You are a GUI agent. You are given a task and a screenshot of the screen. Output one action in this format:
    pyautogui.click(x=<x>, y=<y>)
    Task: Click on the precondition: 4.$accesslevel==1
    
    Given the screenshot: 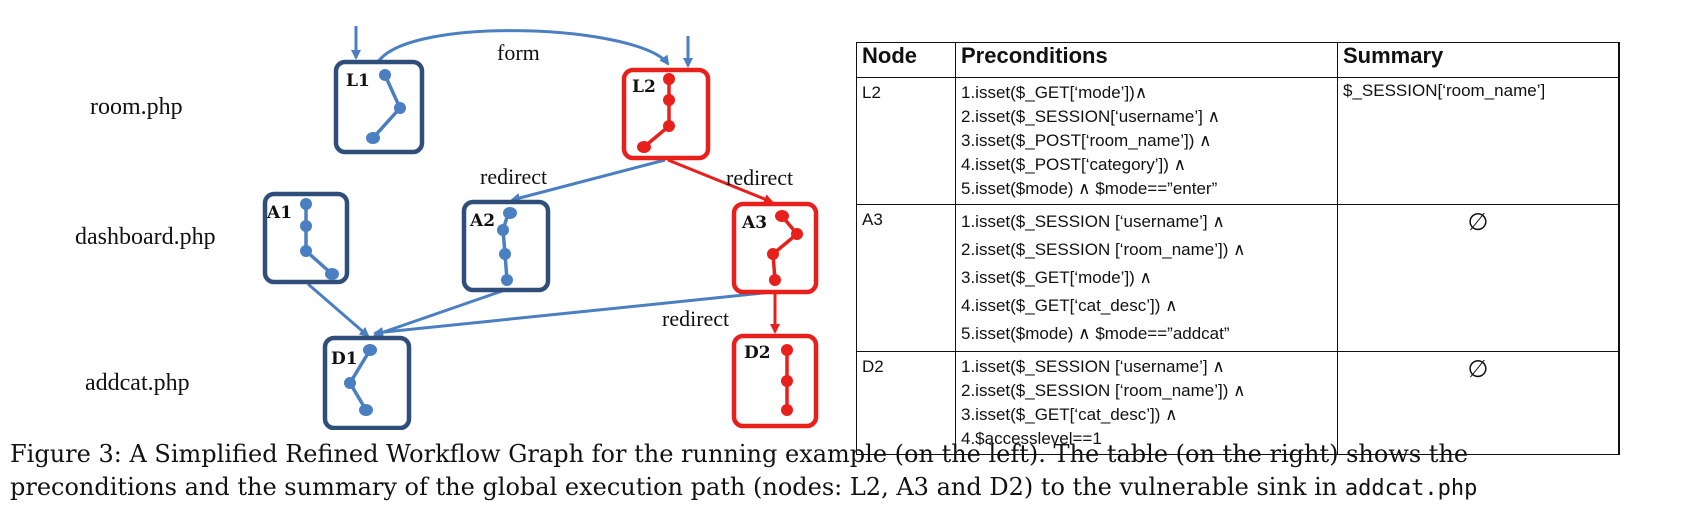 What is the action you would take?
    pyautogui.click(x=1031, y=438)
    